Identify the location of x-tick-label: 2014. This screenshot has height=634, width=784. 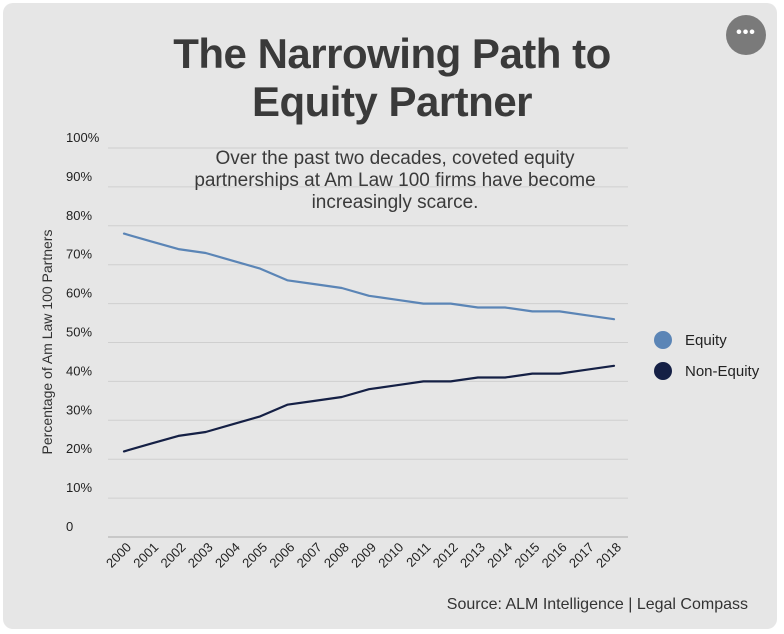
(499, 555).